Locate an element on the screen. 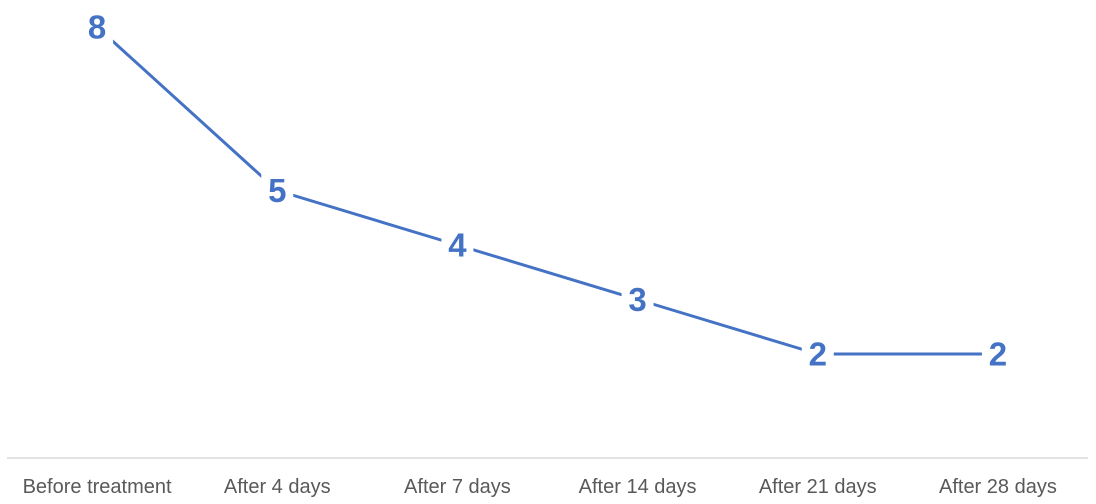  data-label-4: 2 is located at coordinates (817, 354).